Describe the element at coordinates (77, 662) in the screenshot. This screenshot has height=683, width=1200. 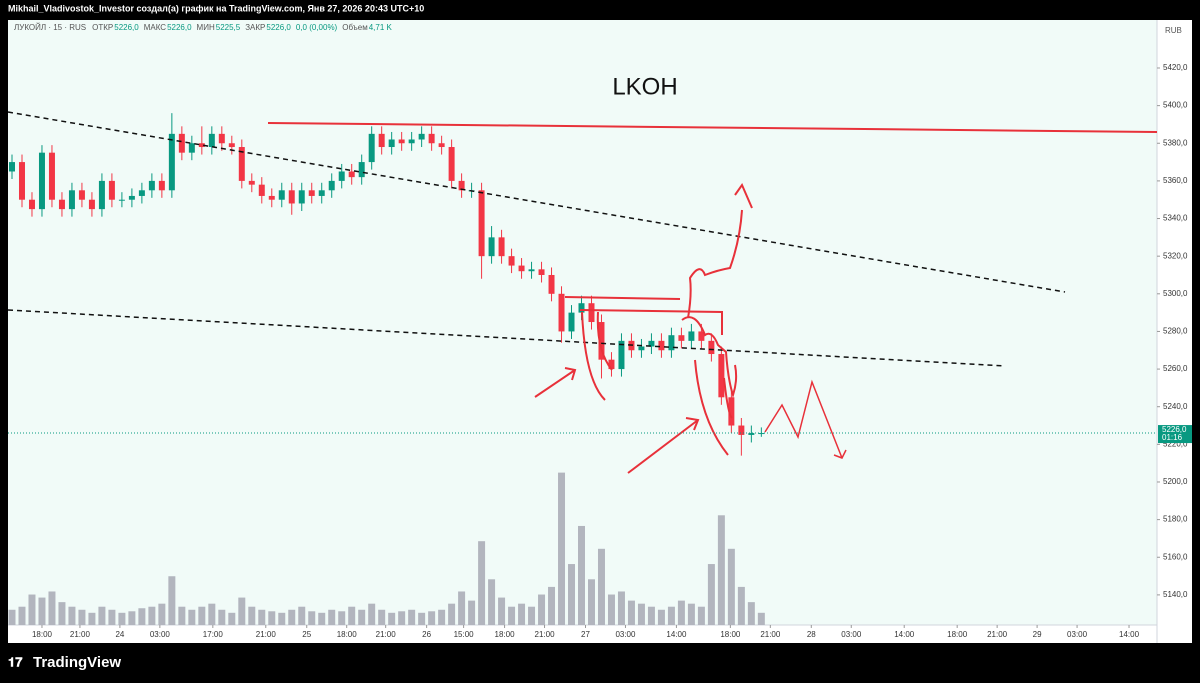
I see `footer-logo: TradingView` at that location.